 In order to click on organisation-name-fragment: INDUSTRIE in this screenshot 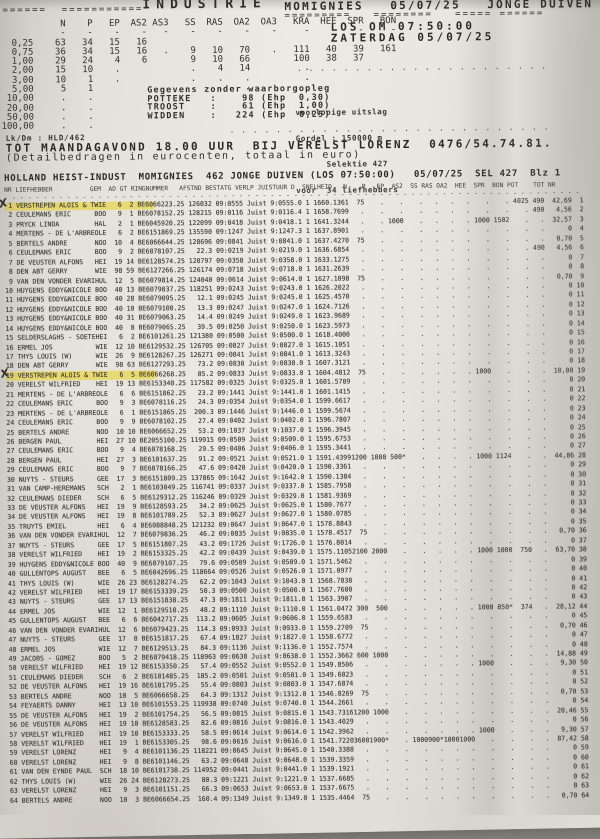, I will do `click(204, 6)`.